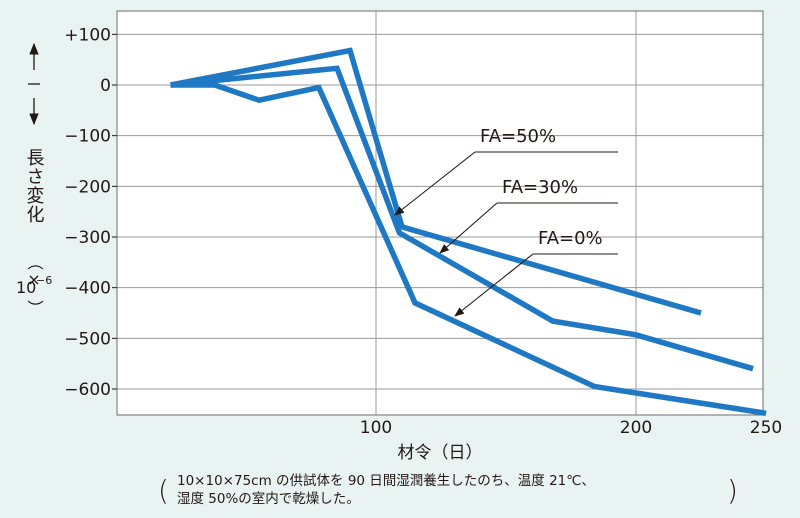 This screenshot has width=800, height=518. Describe the element at coordinates (440, 453) in the screenshot. I see `x-axis-label: 材令（日）` at that location.